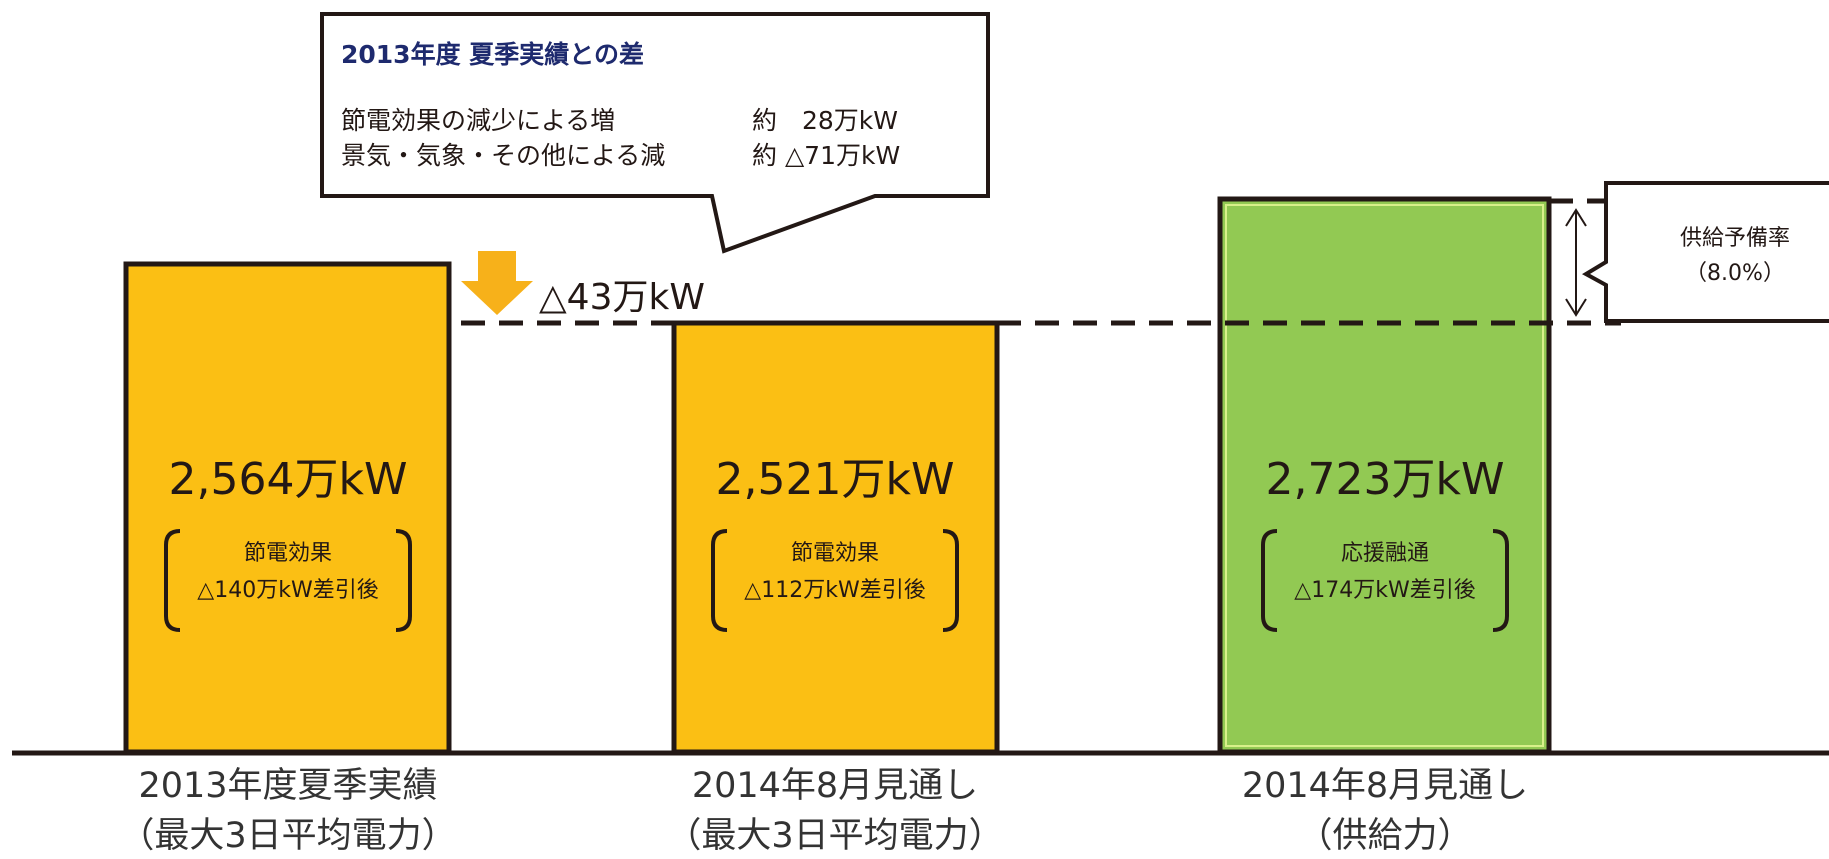 This screenshot has height=859, width=1829. Describe the element at coordinates (1735, 273) in the screenshot. I see `reserve-value: （8.0%）` at that location.